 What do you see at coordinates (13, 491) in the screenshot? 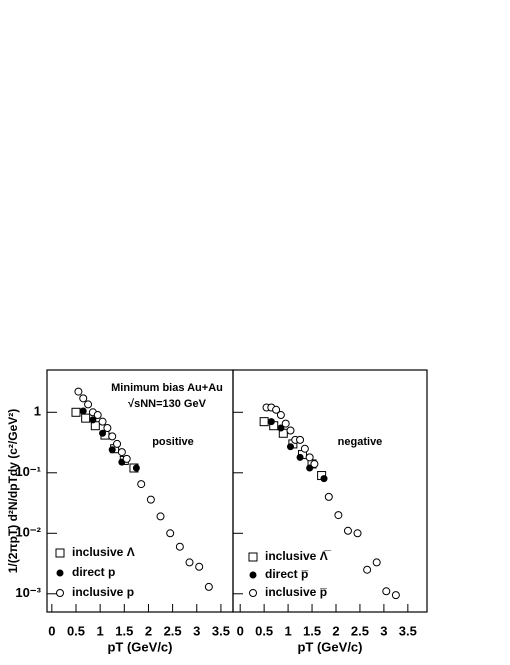
I see `y-axis-label: 1/(2πpT) d²N/dpTdy (c²/GeV²)` at bounding box center [13, 491].